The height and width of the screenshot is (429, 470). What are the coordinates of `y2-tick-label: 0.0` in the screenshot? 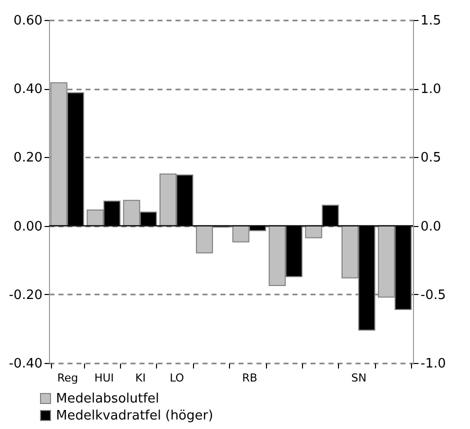 It's located at (431, 226).